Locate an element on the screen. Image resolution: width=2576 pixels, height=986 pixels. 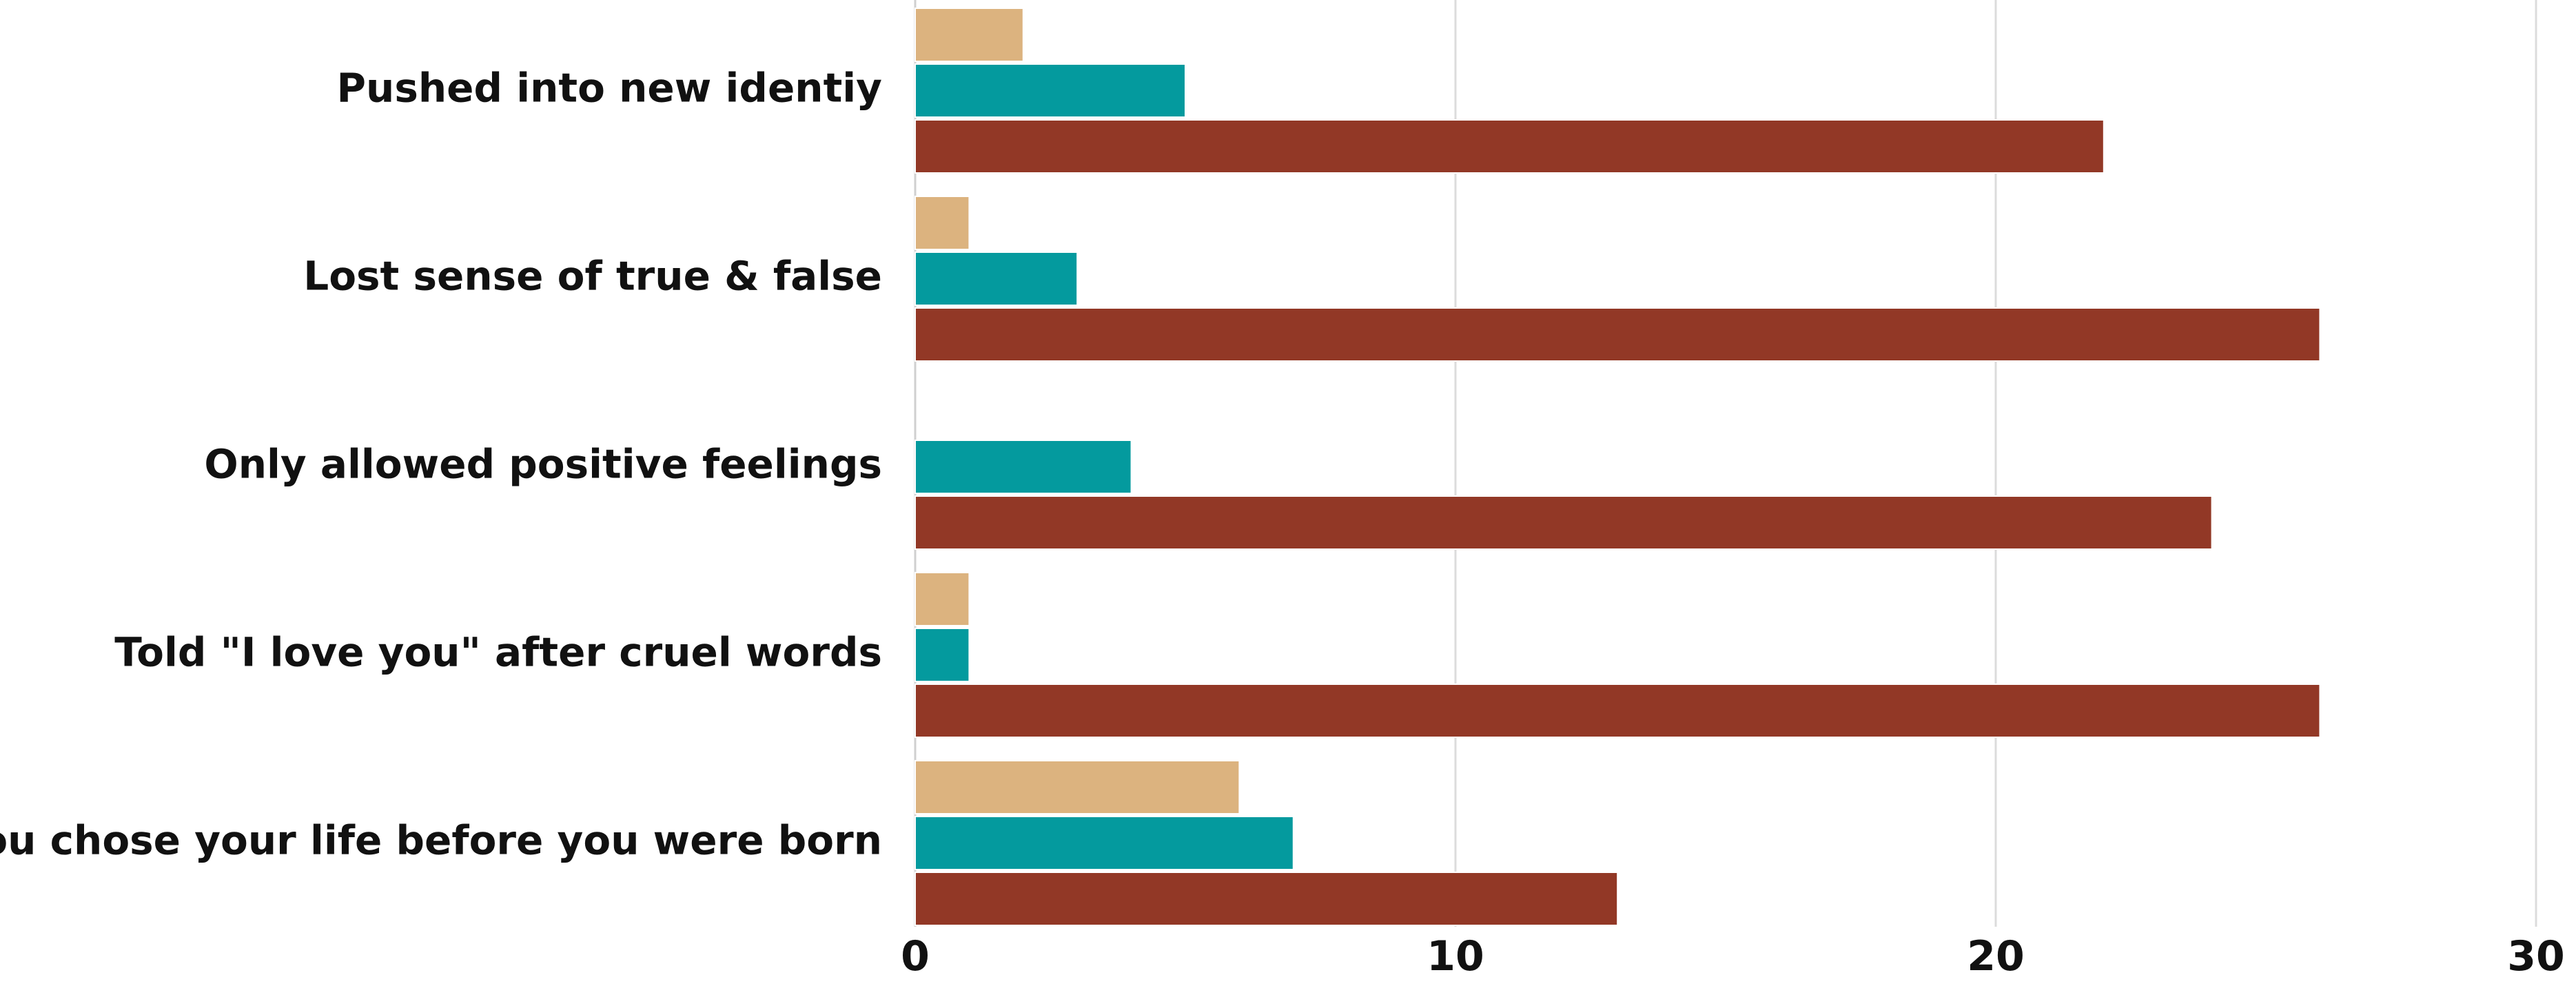
category-label: Lost sense of true & false is located at coordinates (592, 276).